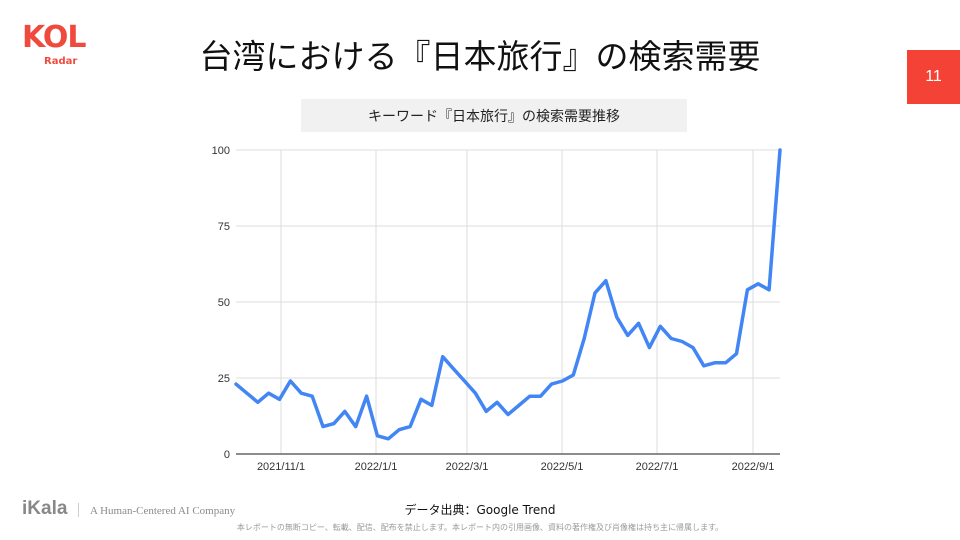  I want to click on y-tick-label: 50, so click(224, 303).